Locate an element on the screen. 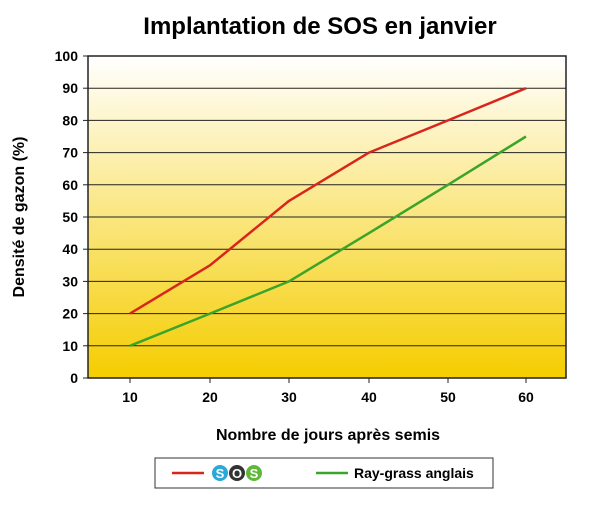 Image resolution: width=600 pixels, height=511 pixels. y-tick-label-90: 90 is located at coordinates (70, 88).